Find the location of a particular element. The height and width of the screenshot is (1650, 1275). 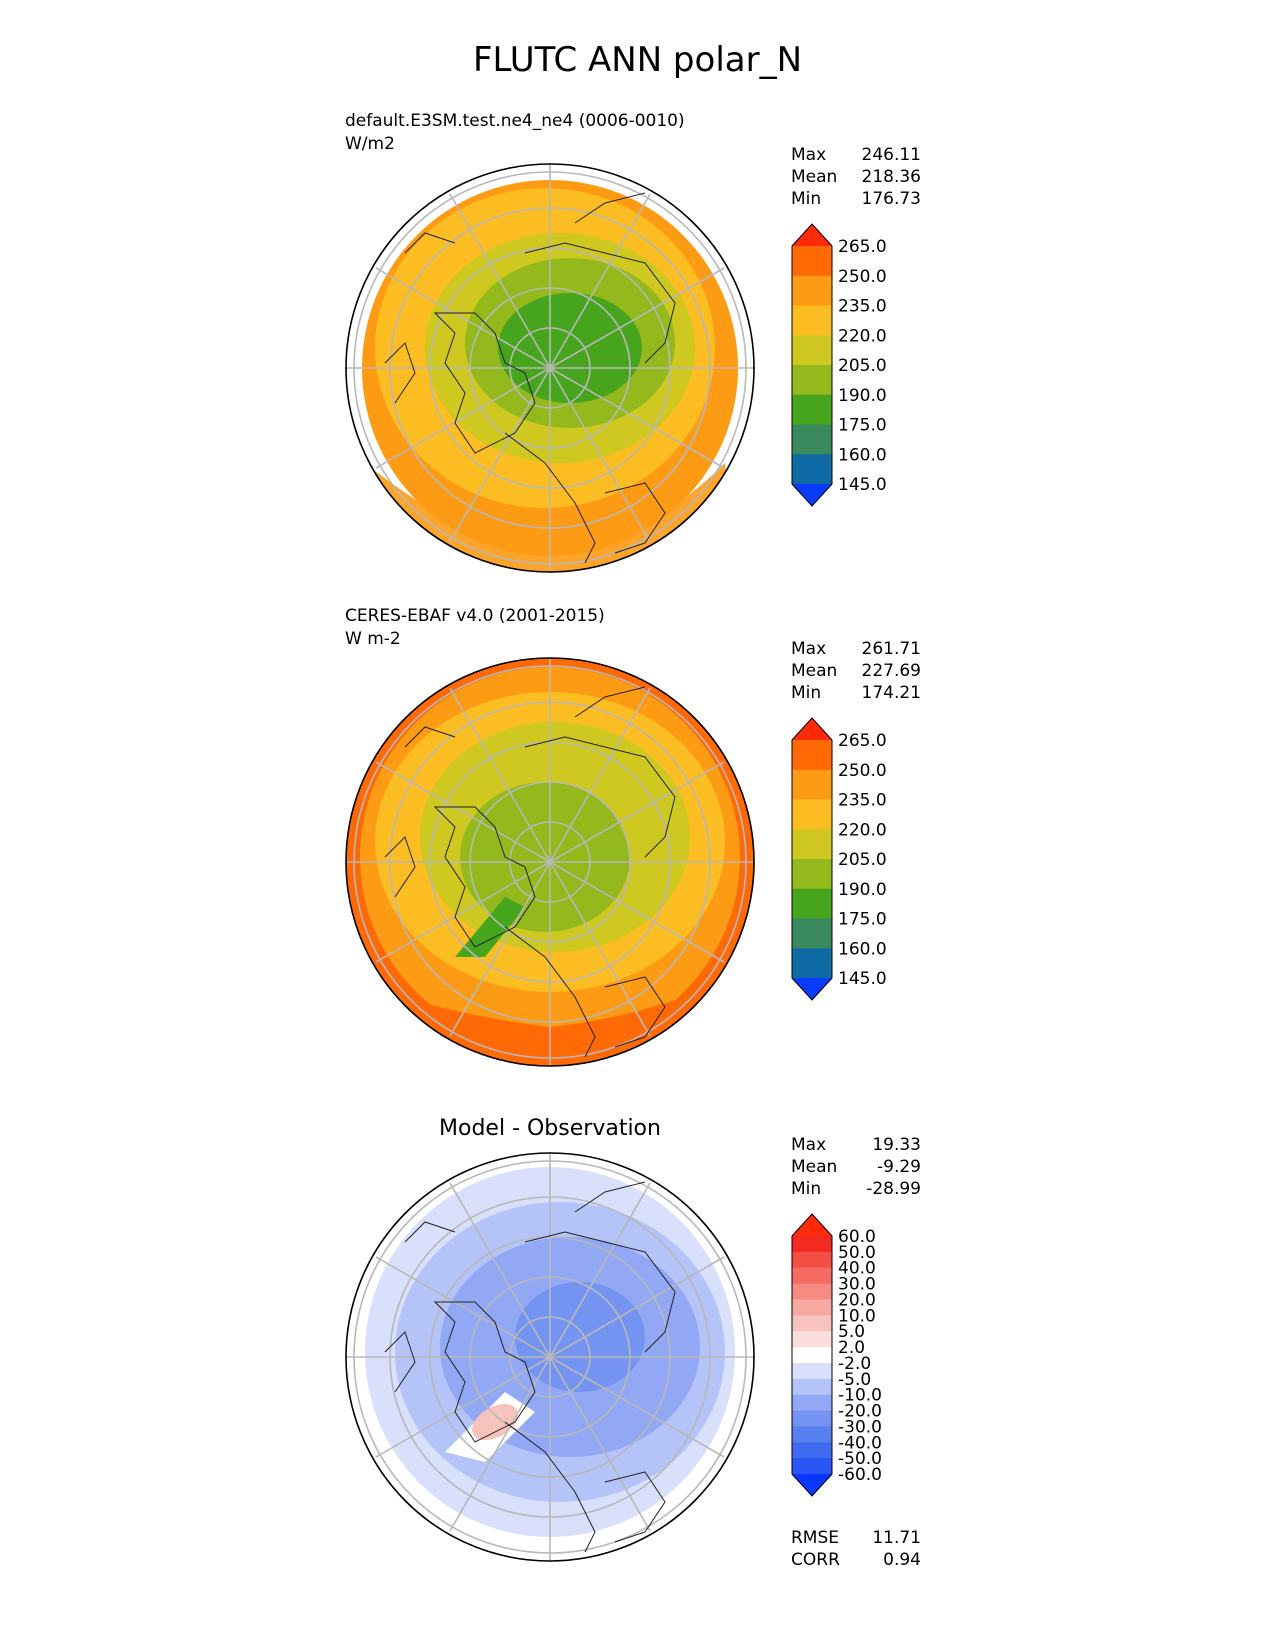

panel-1-graticule is located at coordinates (550, 368).